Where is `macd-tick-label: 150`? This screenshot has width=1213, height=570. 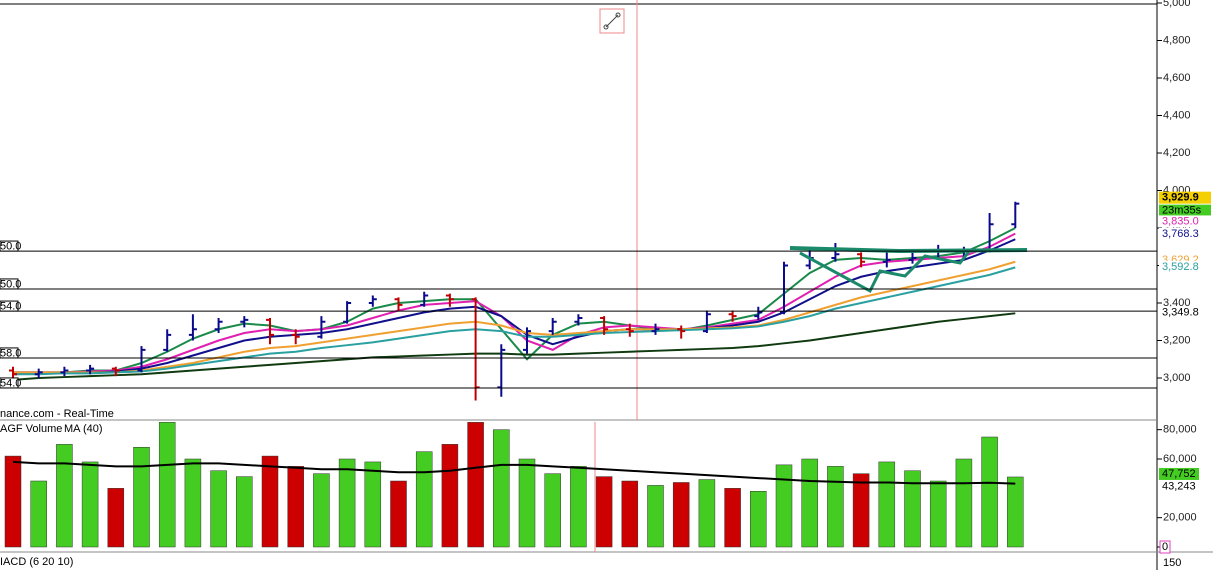 macd-tick-label: 150 is located at coordinates (1172, 563).